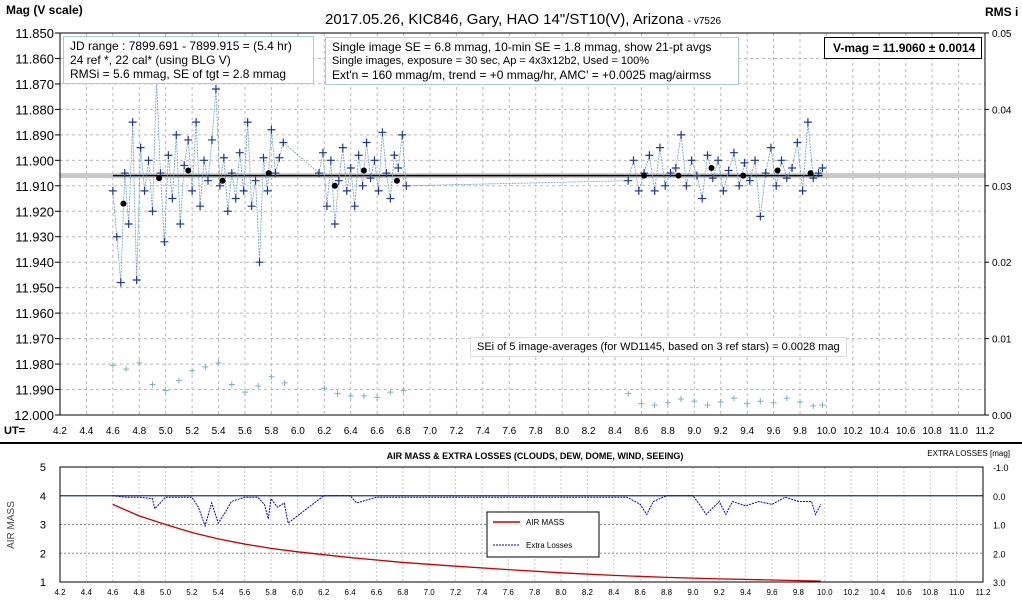  Describe the element at coordinates (324, 592) in the screenshot. I see `x-tick-label: 6.2` at that location.